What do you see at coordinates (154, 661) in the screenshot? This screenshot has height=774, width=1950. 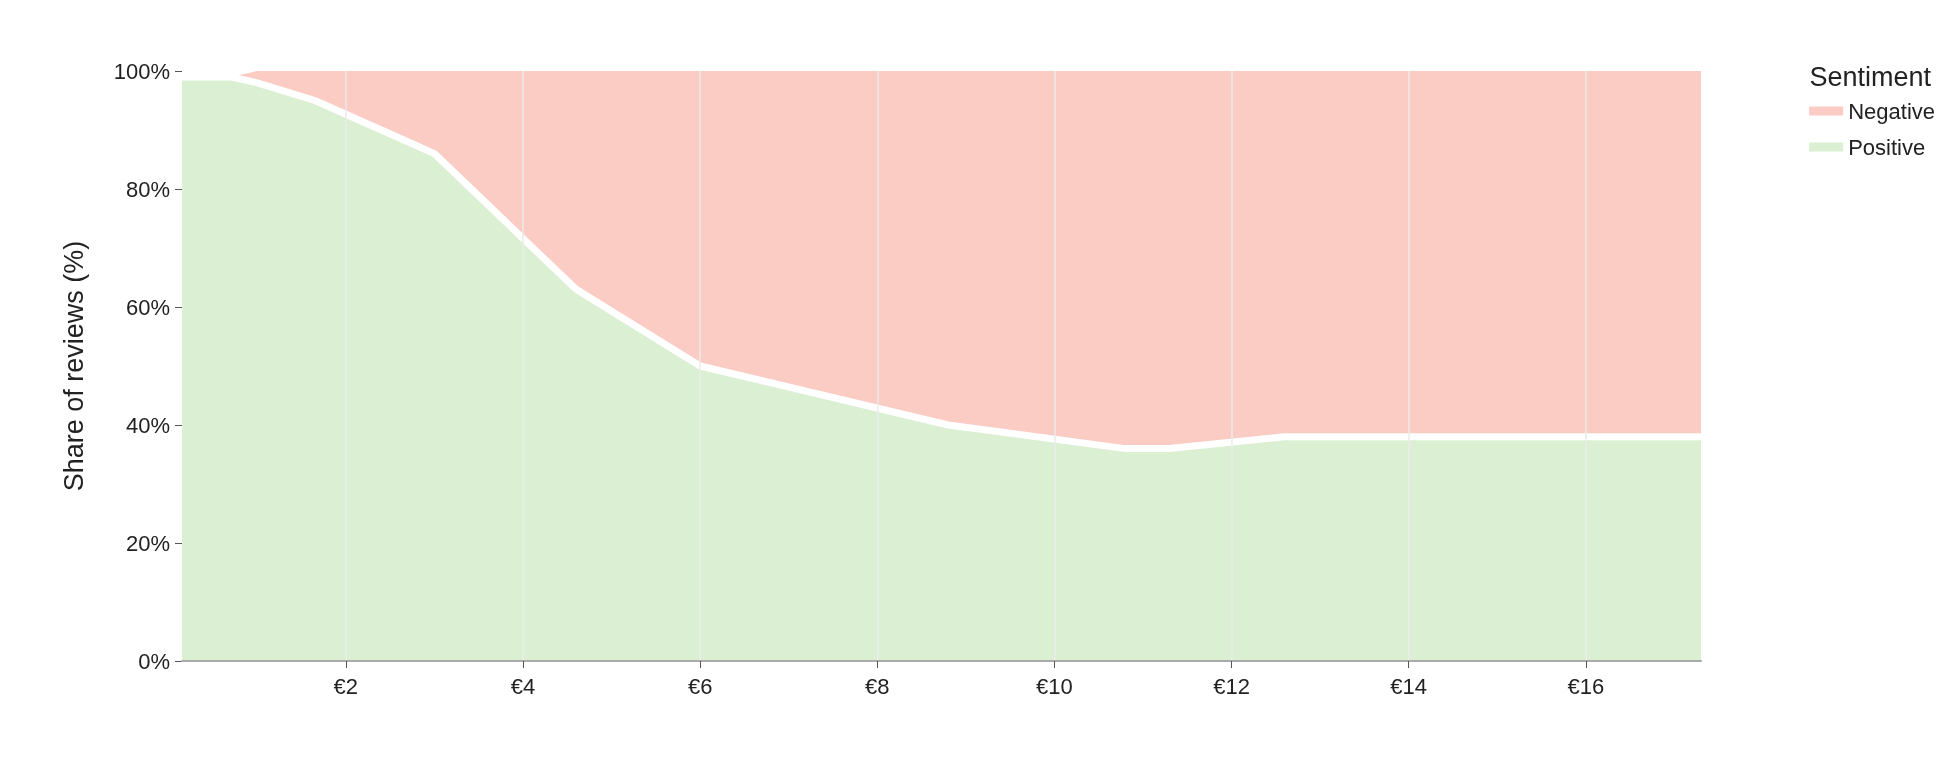 I see `y-tick-label: 0%` at bounding box center [154, 661].